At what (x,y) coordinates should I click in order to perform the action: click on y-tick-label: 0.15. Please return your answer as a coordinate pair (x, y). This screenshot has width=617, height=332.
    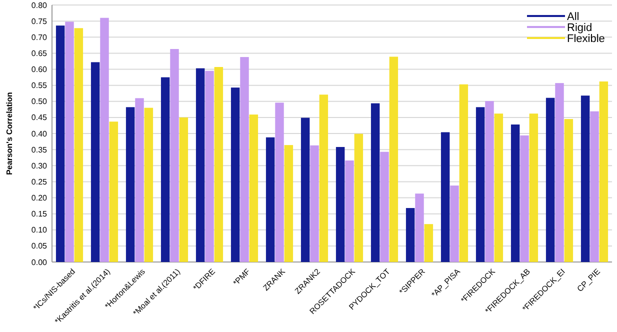
    Looking at the image, I should click on (39, 214).